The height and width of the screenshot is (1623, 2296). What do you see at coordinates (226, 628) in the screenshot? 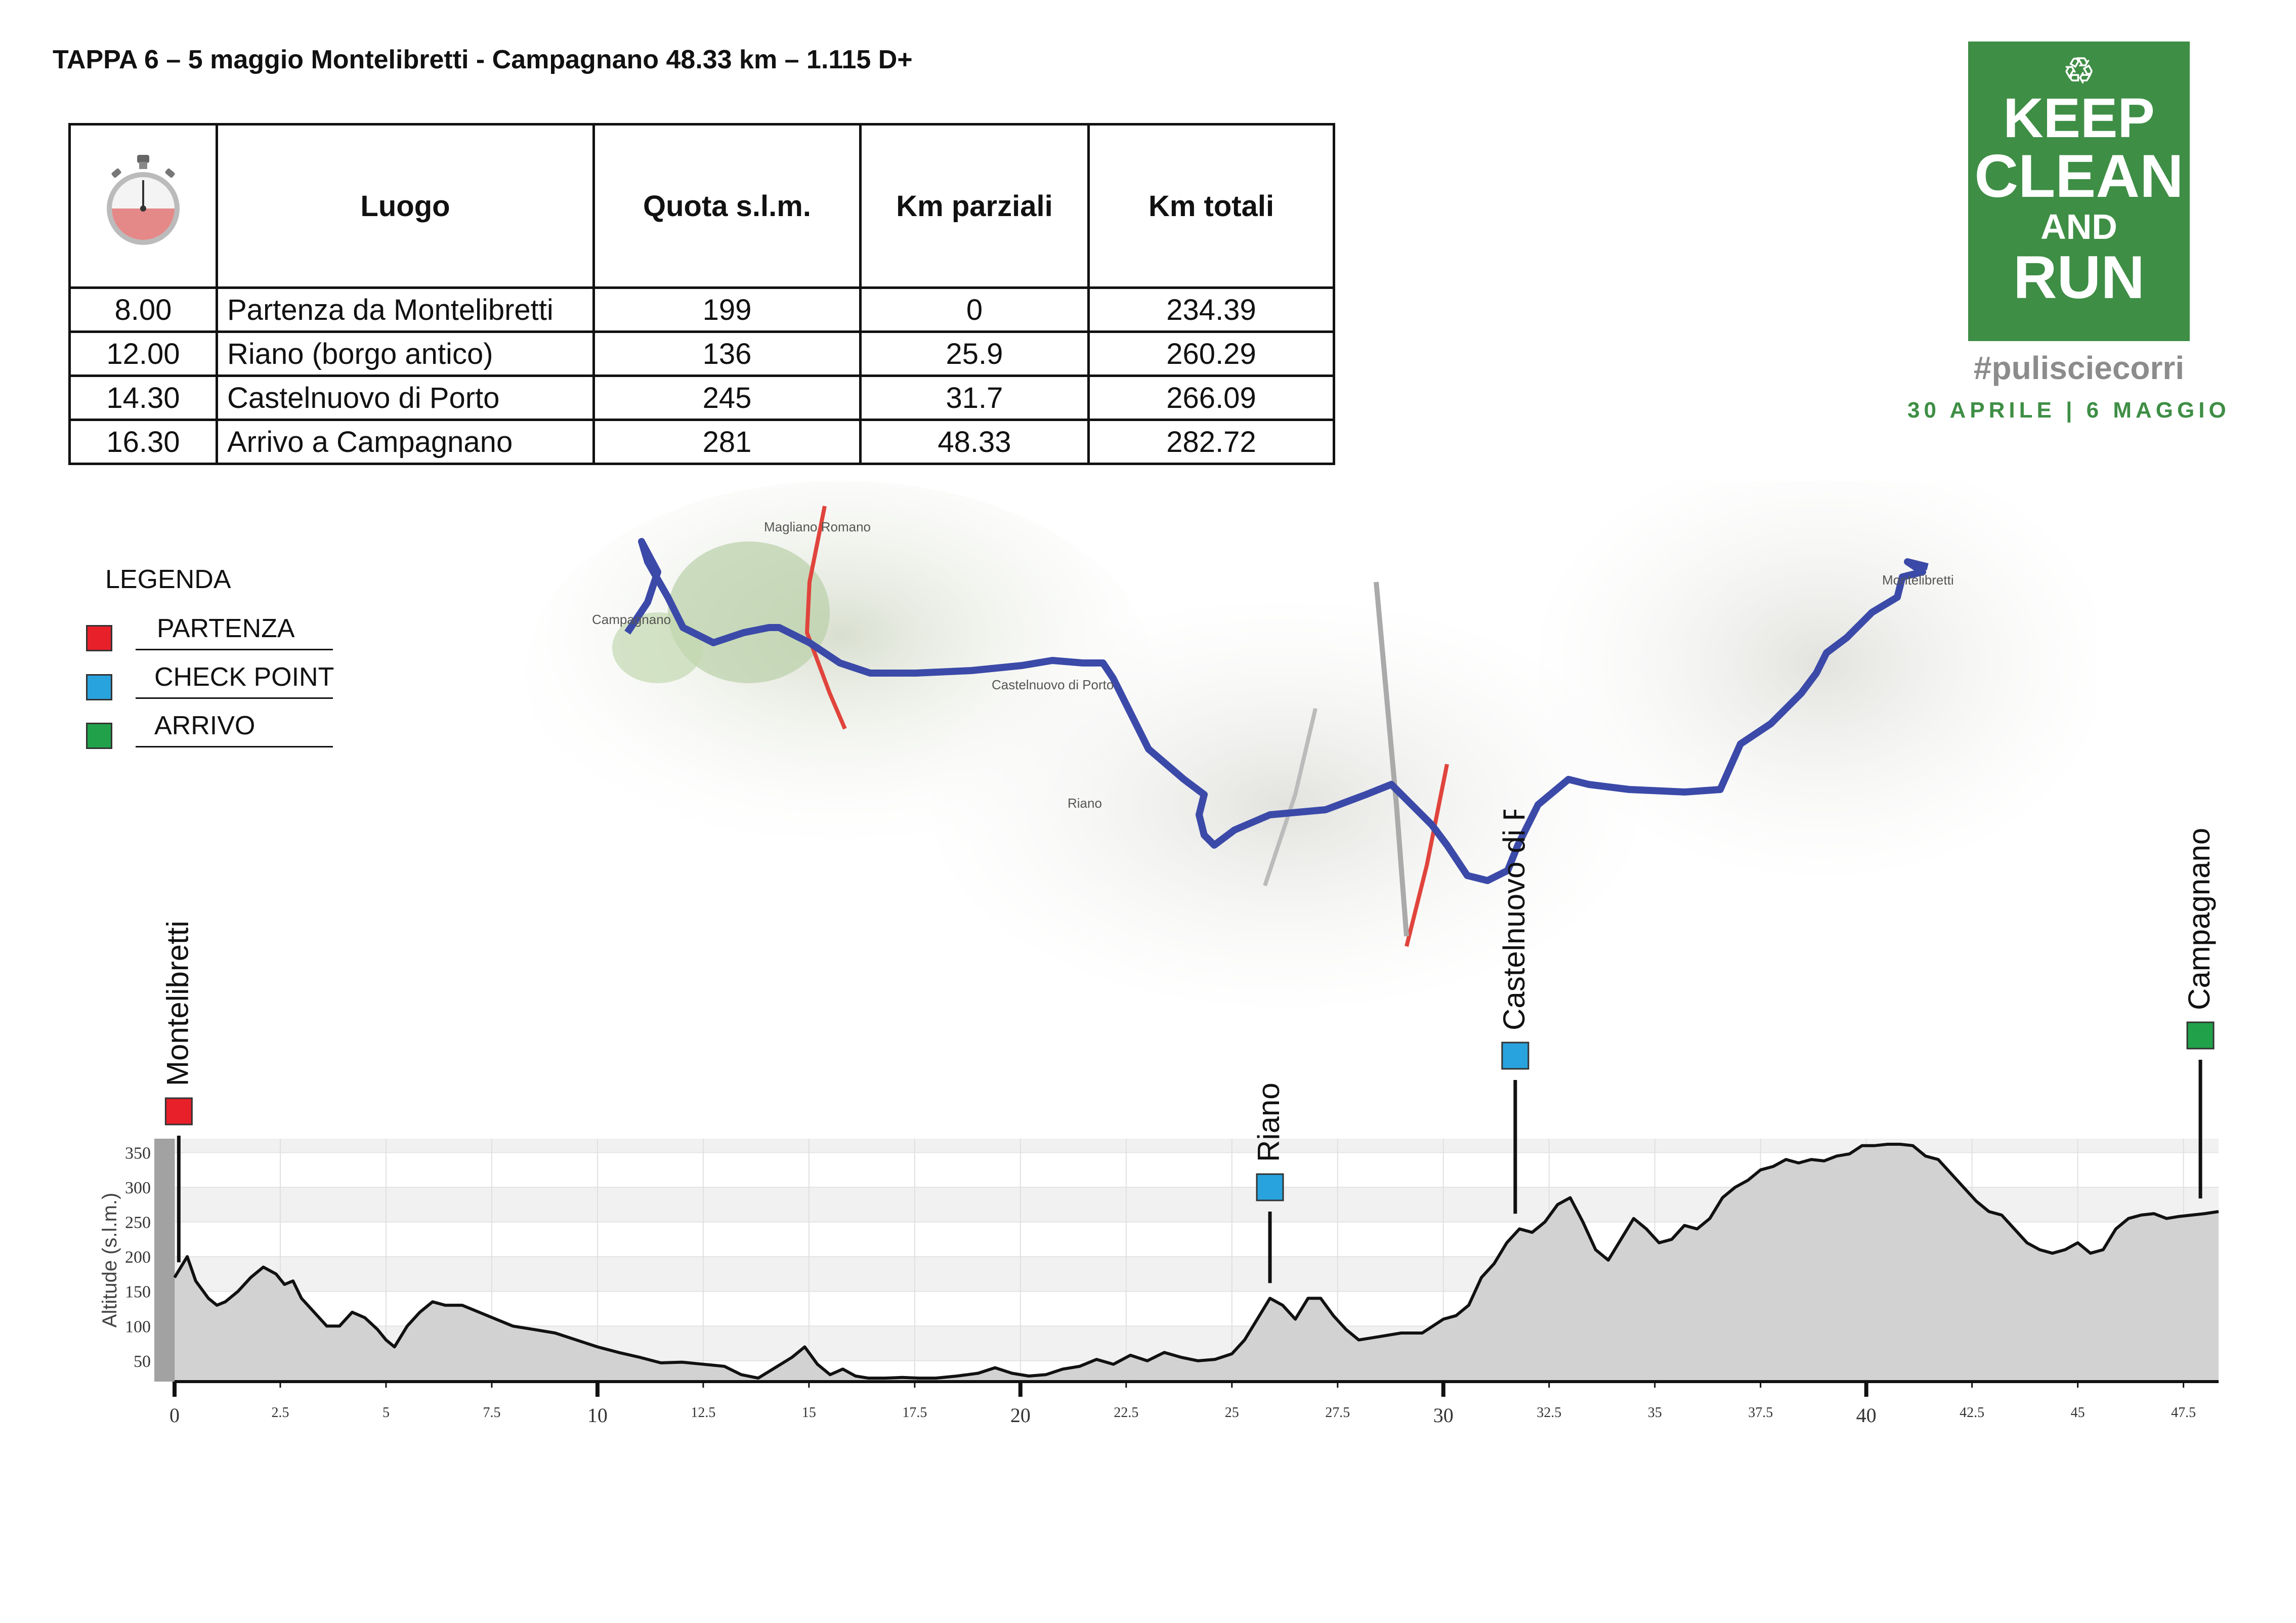
I see `legend-label-partenza: PARTENZA` at bounding box center [226, 628].